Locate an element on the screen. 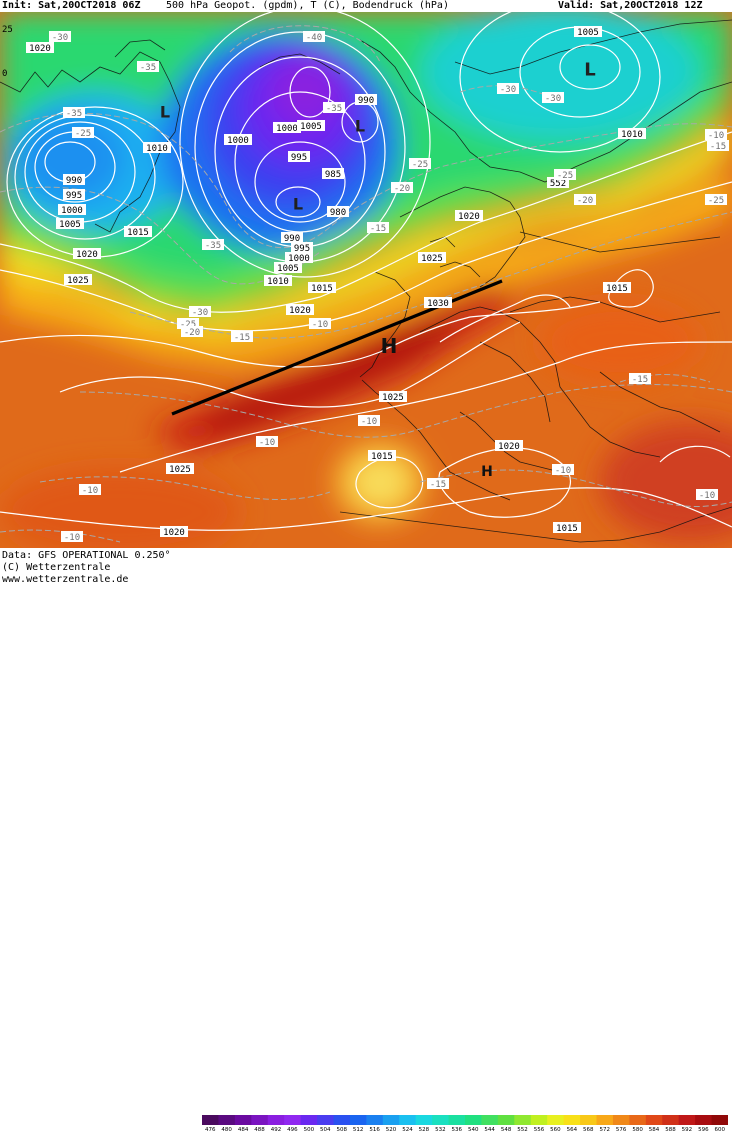 The width and height of the screenshot is (732, 1135). temperature-label-text: -25 is located at coordinates (565, 176).